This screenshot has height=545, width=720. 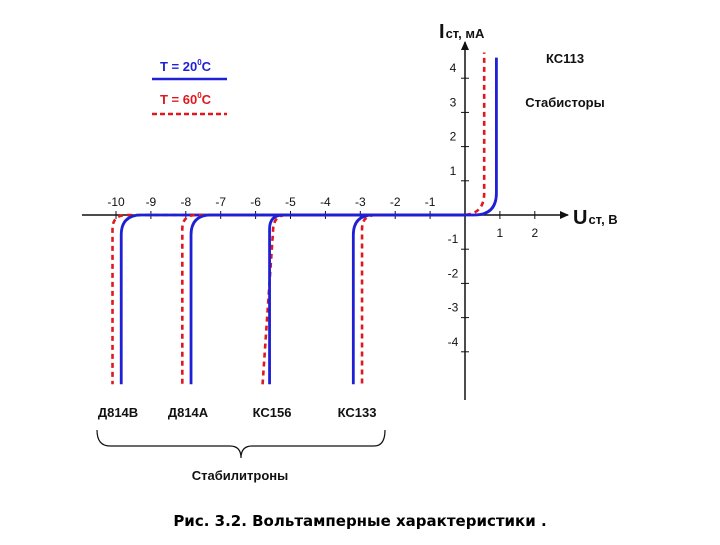 I want to click on y-tick-label: 2, so click(x=453, y=137).